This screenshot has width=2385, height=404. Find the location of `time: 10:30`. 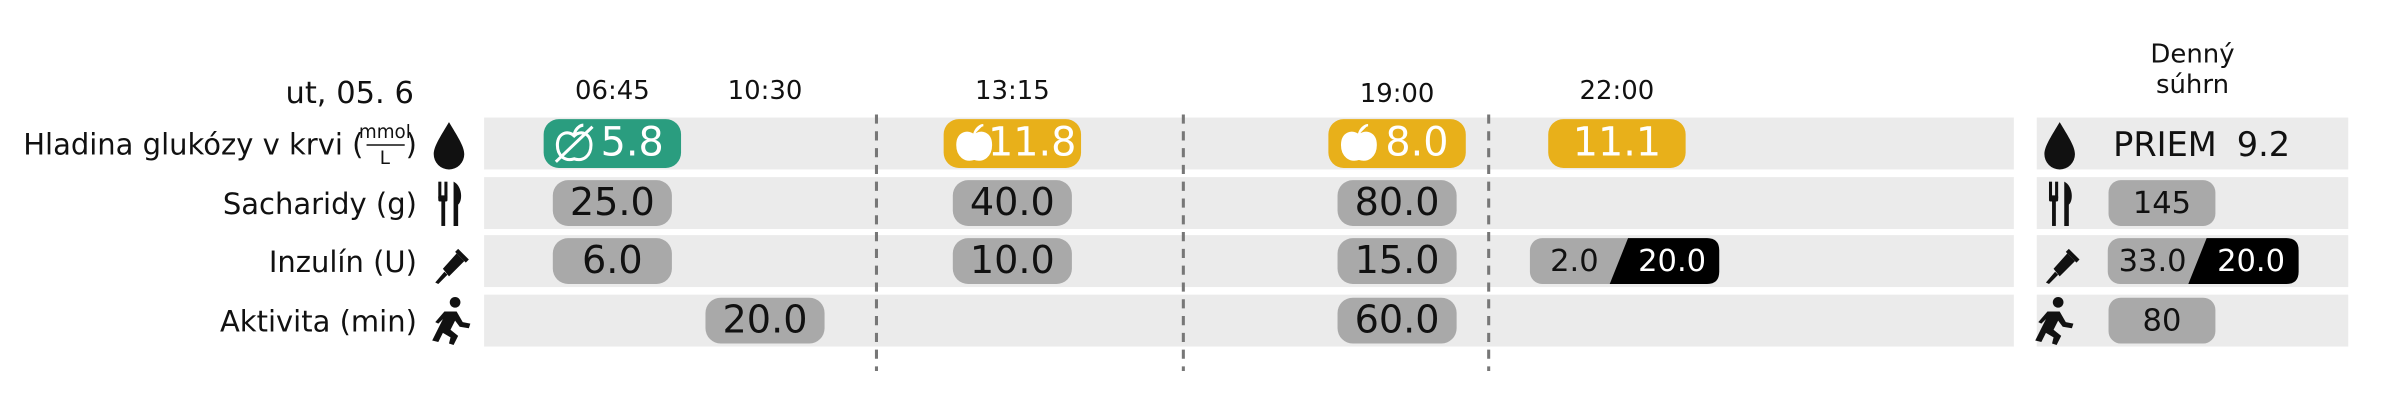

time: 10:30 is located at coordinates (765, 91).